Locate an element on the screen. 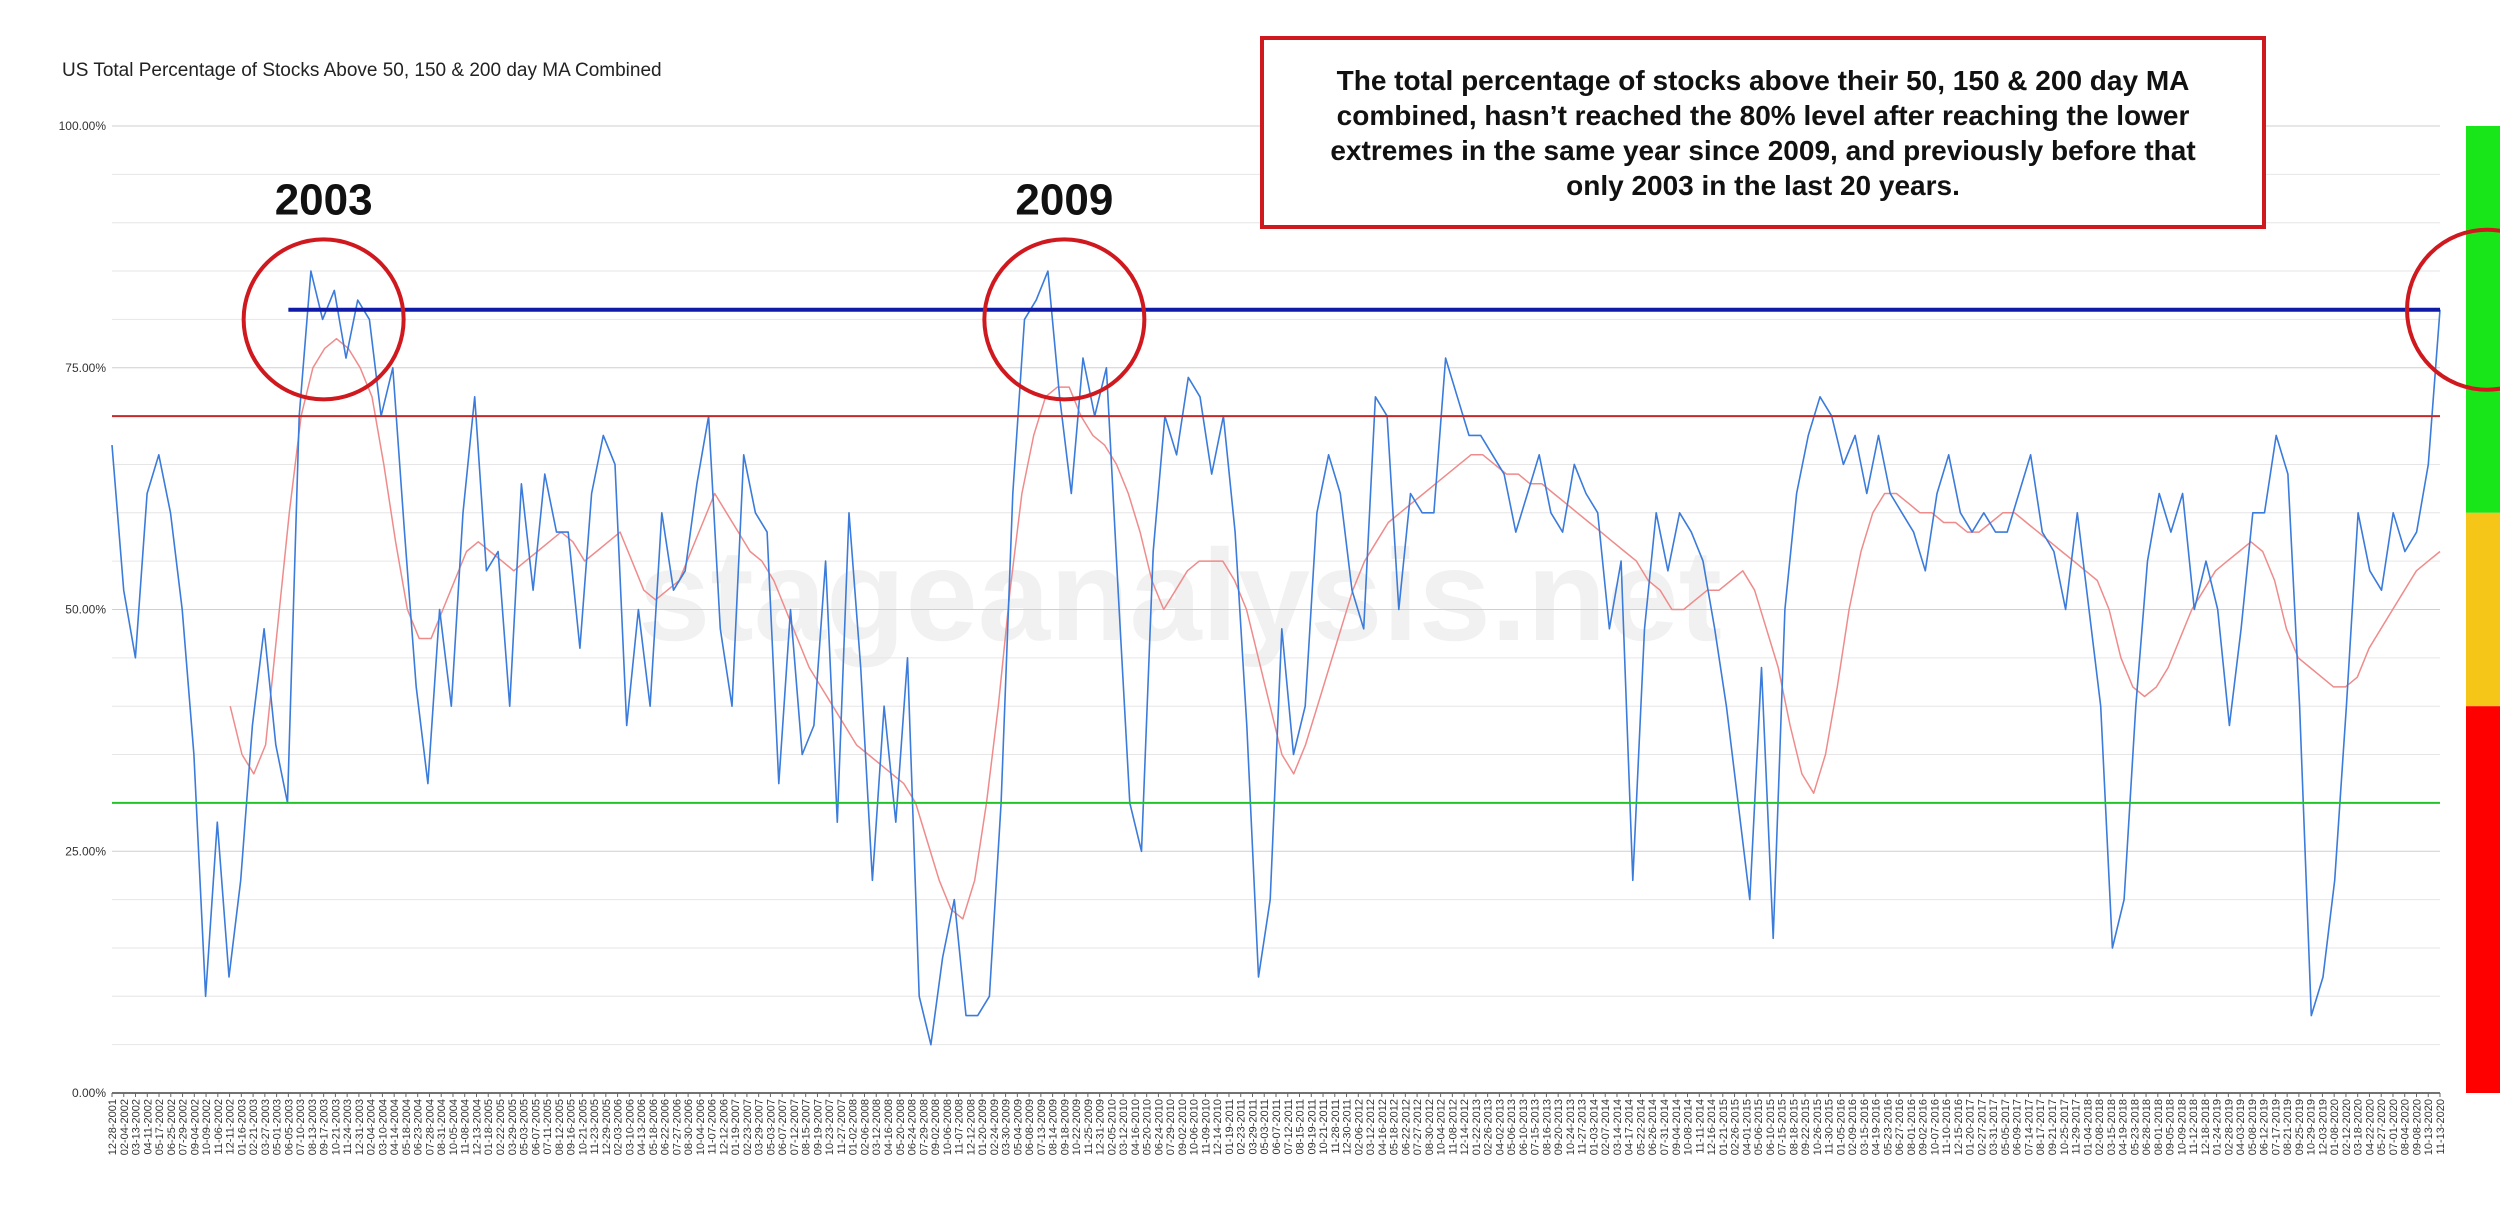 This screenshot has height=1222, width=2500. y-tick-label: 100.00% is located at coordinates (83, 126).